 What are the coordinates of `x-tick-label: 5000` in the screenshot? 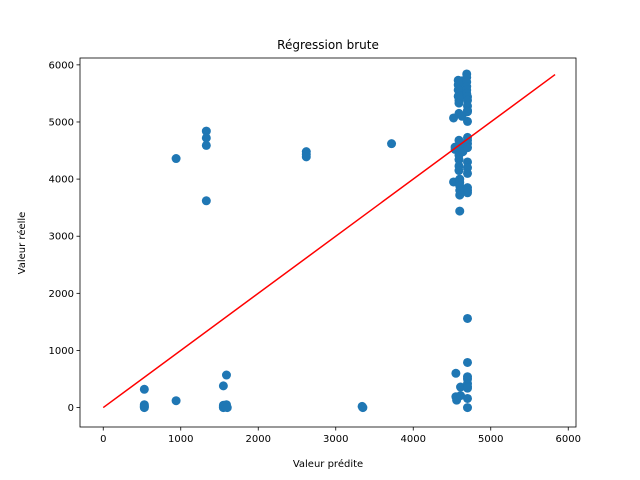 It's located at (490, 439).